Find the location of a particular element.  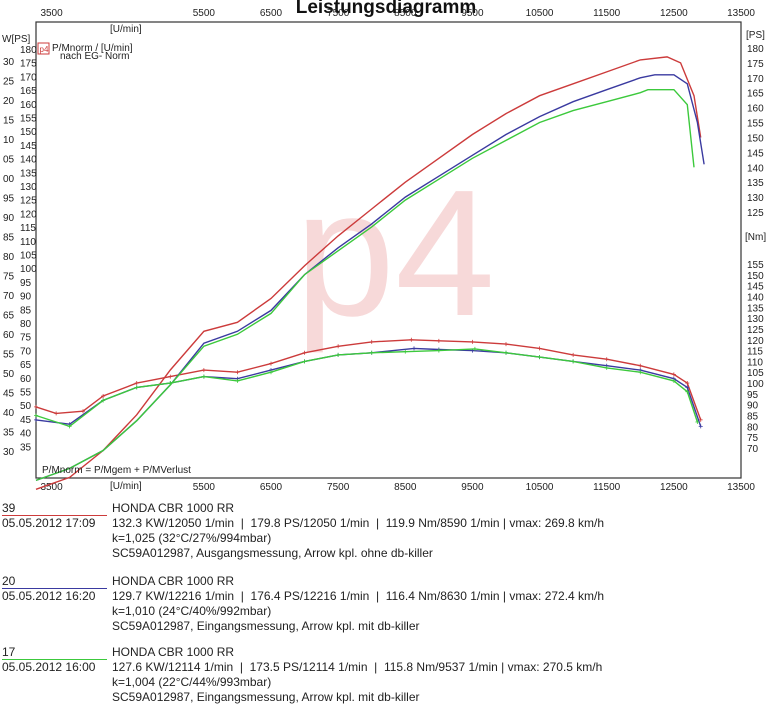

y-left-outer-tick-label: 55 is located at coordinates (9, 355).